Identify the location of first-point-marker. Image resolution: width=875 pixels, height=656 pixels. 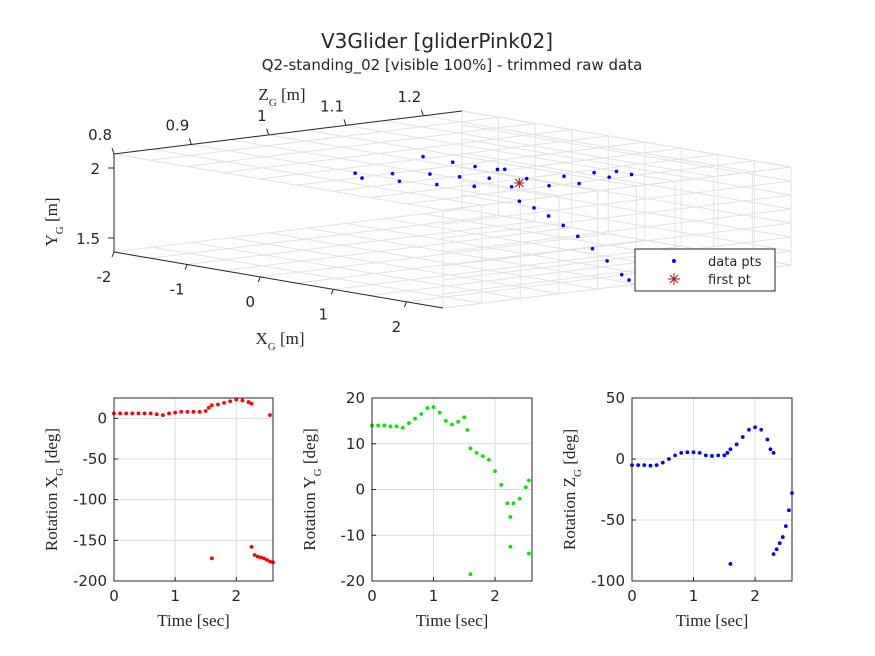
(519, 183).